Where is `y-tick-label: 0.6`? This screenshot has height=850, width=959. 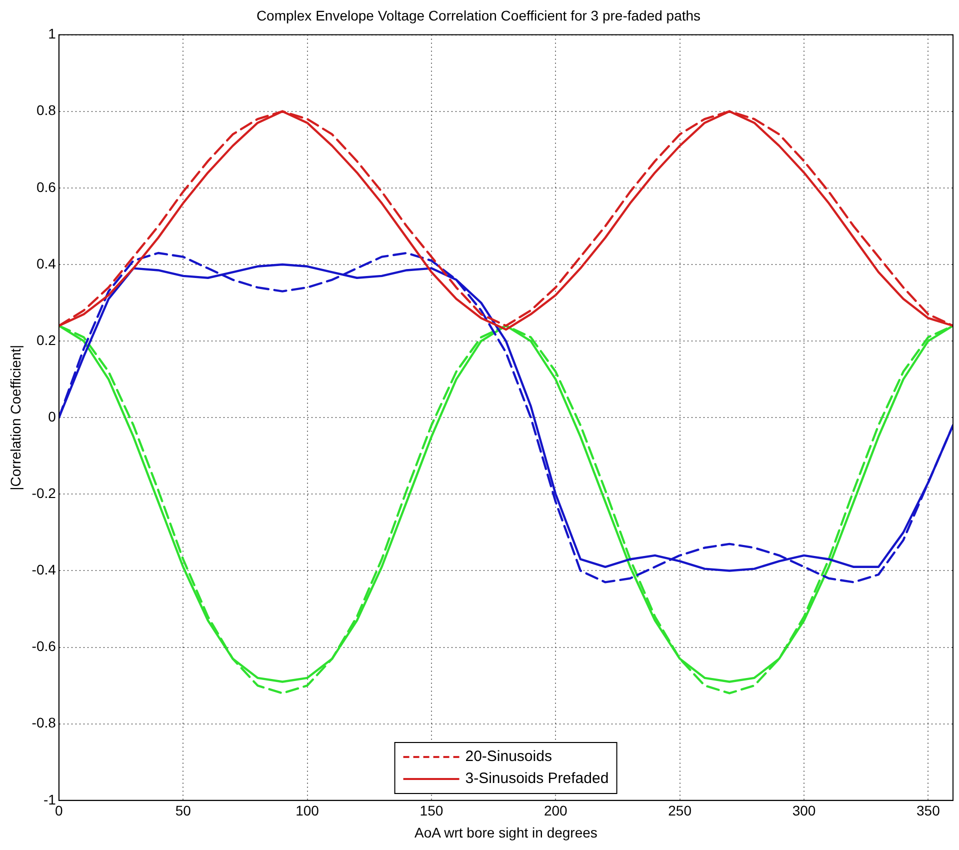 y-tick-label: 0.6 is located at coordinates (46, 186).